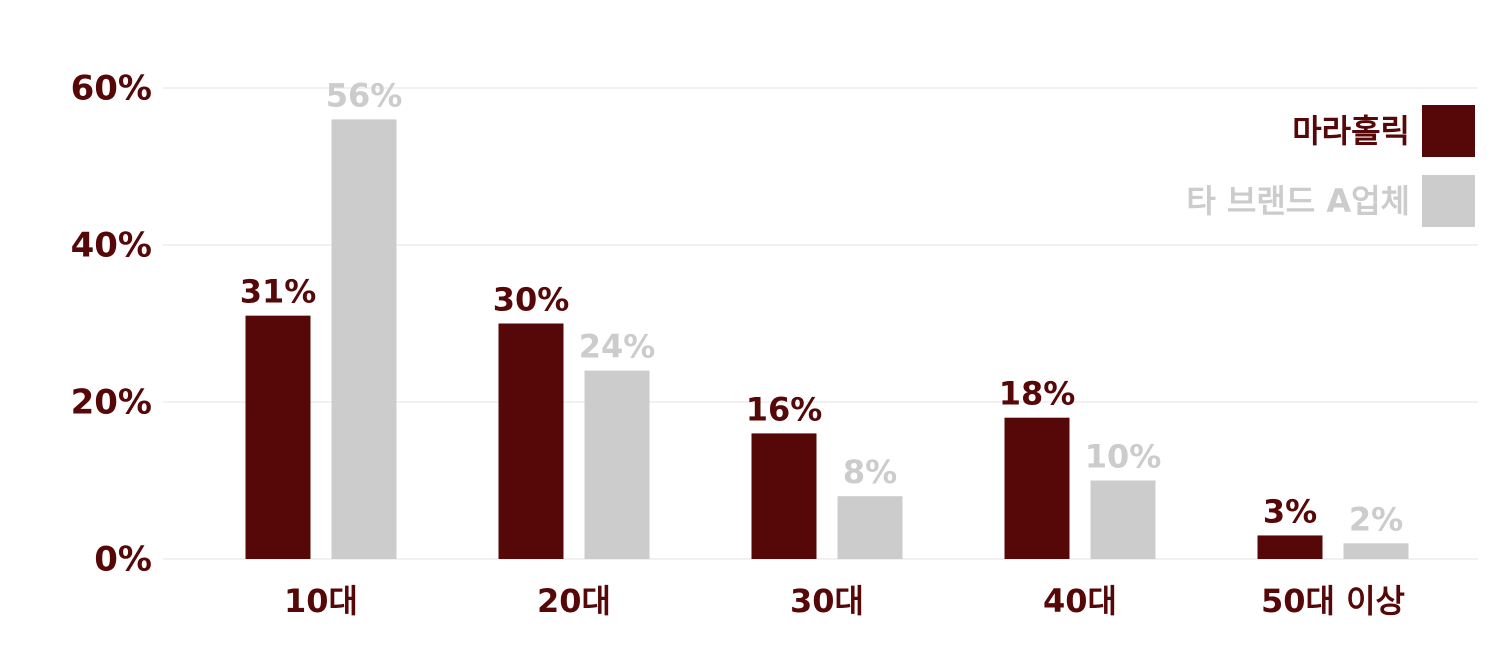  Describe the element at coordinates (111, 403) in the screenshot. I see `y-tick-label: 20%` at that location.